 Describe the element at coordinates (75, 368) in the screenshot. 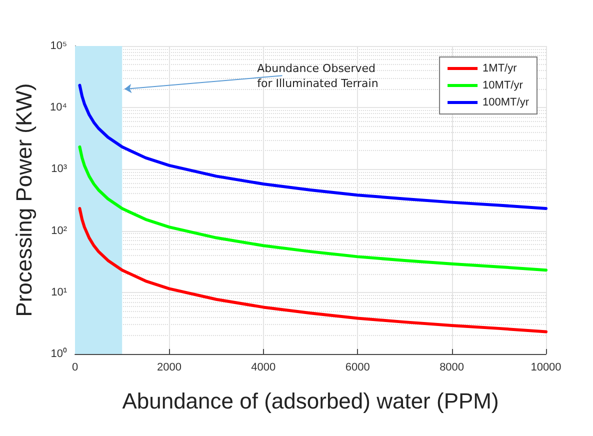

I see `x-tick-label: 0` at that location.